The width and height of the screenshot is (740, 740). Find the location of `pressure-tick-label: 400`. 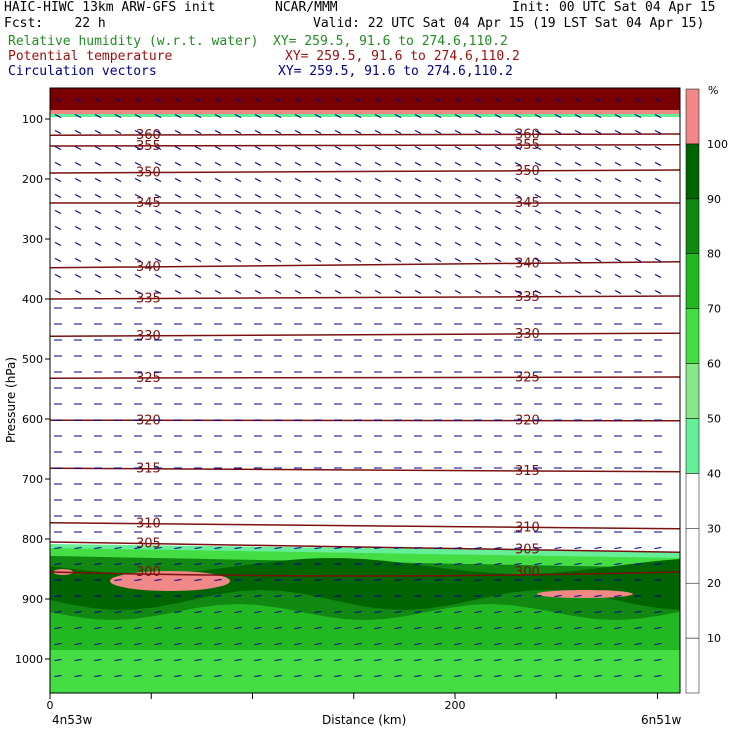

pressure-tick-label: 400 is located at coordinates (32, 299).